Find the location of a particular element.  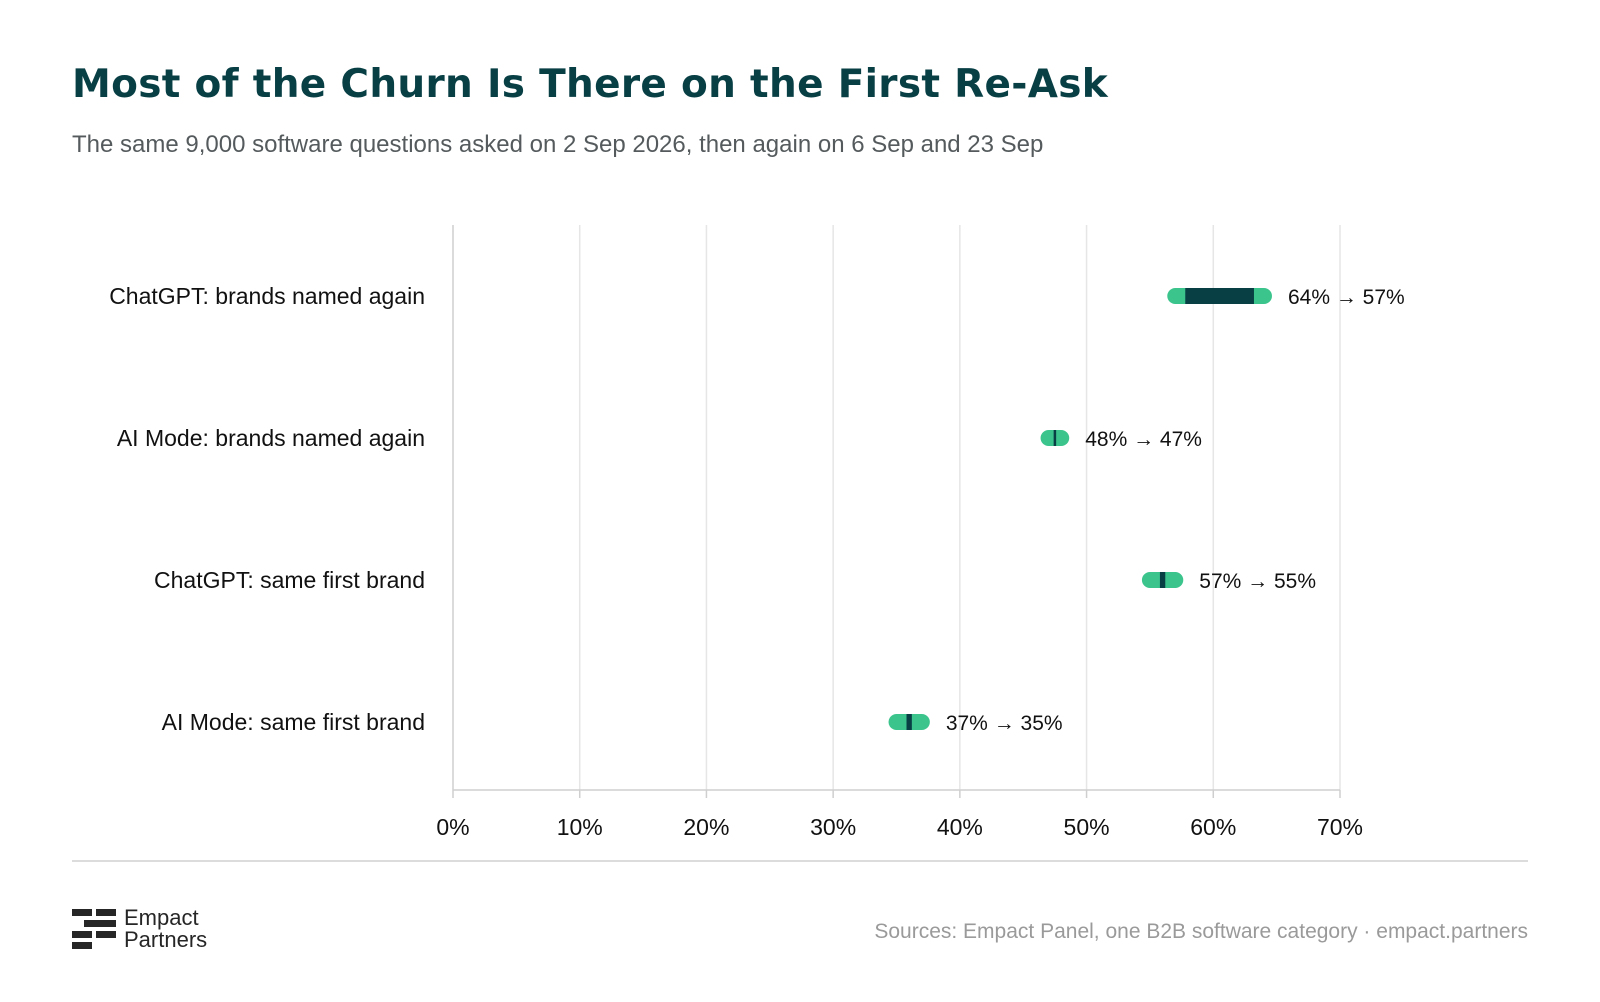

logo-mark-icon is located at coordinates (94, 930).